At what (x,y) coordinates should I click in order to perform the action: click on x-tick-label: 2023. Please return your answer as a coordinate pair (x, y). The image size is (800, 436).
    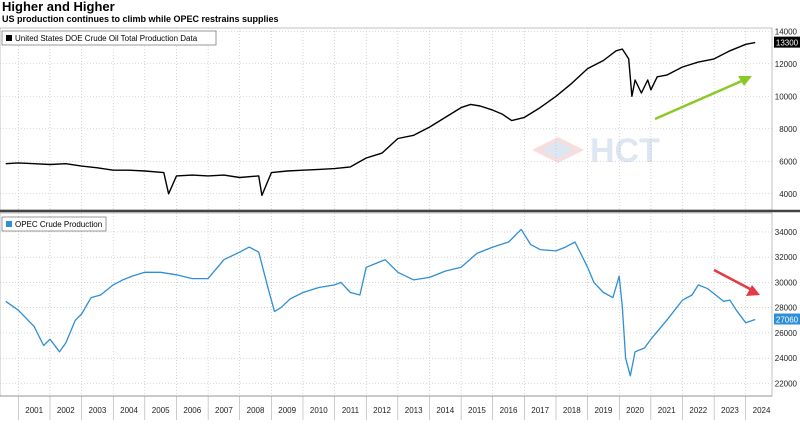
    Looking at the image, I should click on (730, 410).